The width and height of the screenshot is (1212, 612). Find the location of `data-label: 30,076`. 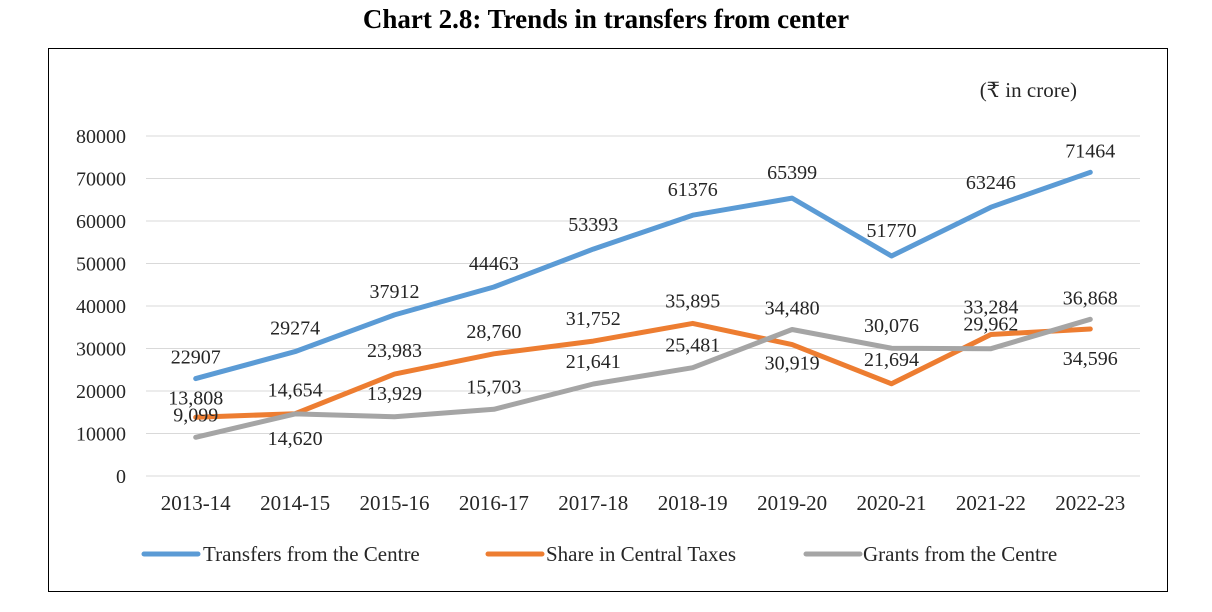

data-label: 30,076 is located at coordinates (891, 326).